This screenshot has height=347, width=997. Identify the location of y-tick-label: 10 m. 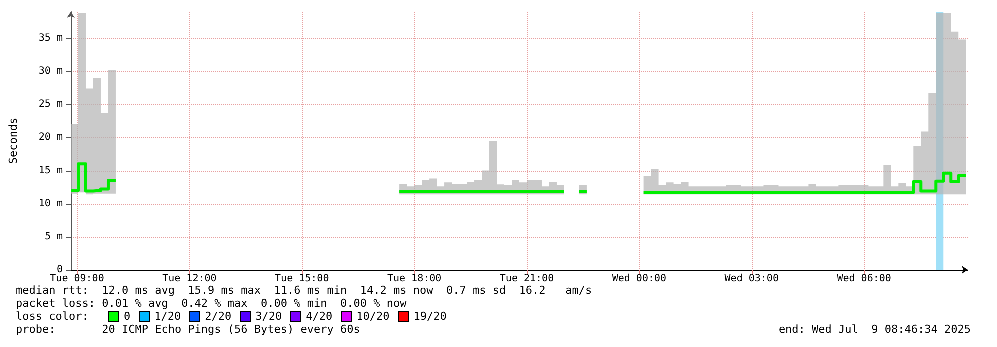
(50, 204).